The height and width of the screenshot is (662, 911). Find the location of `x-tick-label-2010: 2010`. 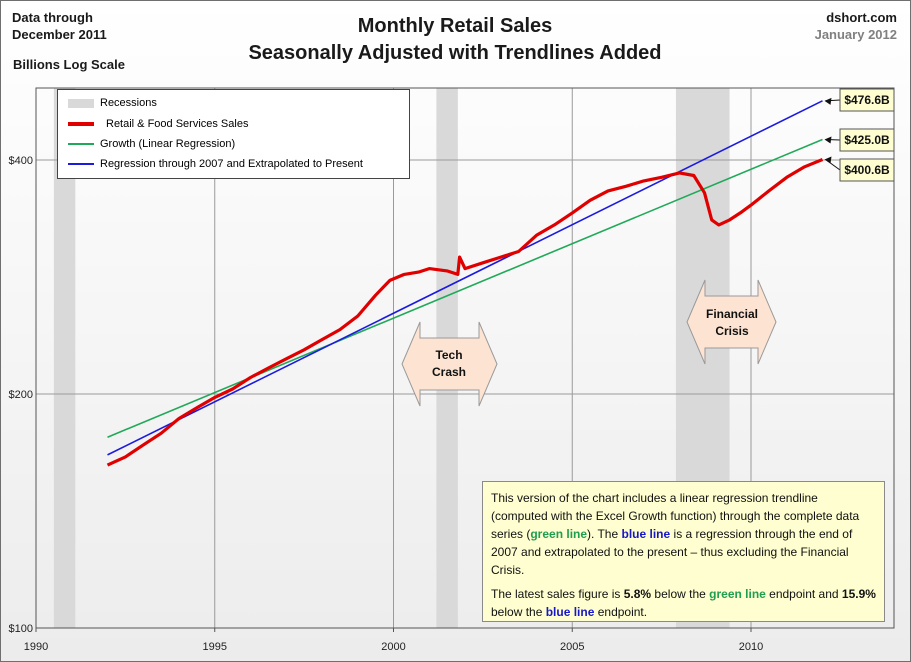

x-tick-label-2010: 2010 is located at coordinates (751, 647).